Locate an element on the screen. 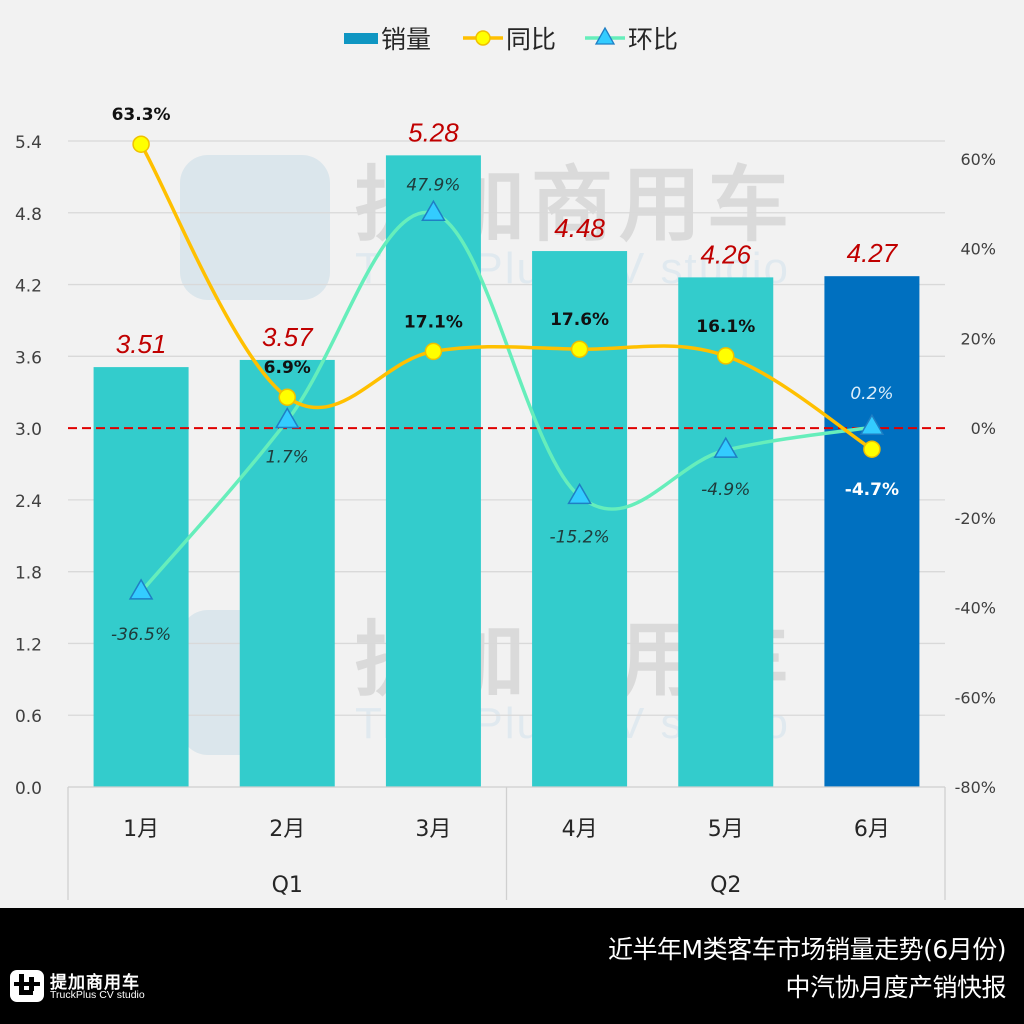 The height and width of the screenshot is (1024, 1024). legend-label: 销量 is located at coordinates (406, 39).